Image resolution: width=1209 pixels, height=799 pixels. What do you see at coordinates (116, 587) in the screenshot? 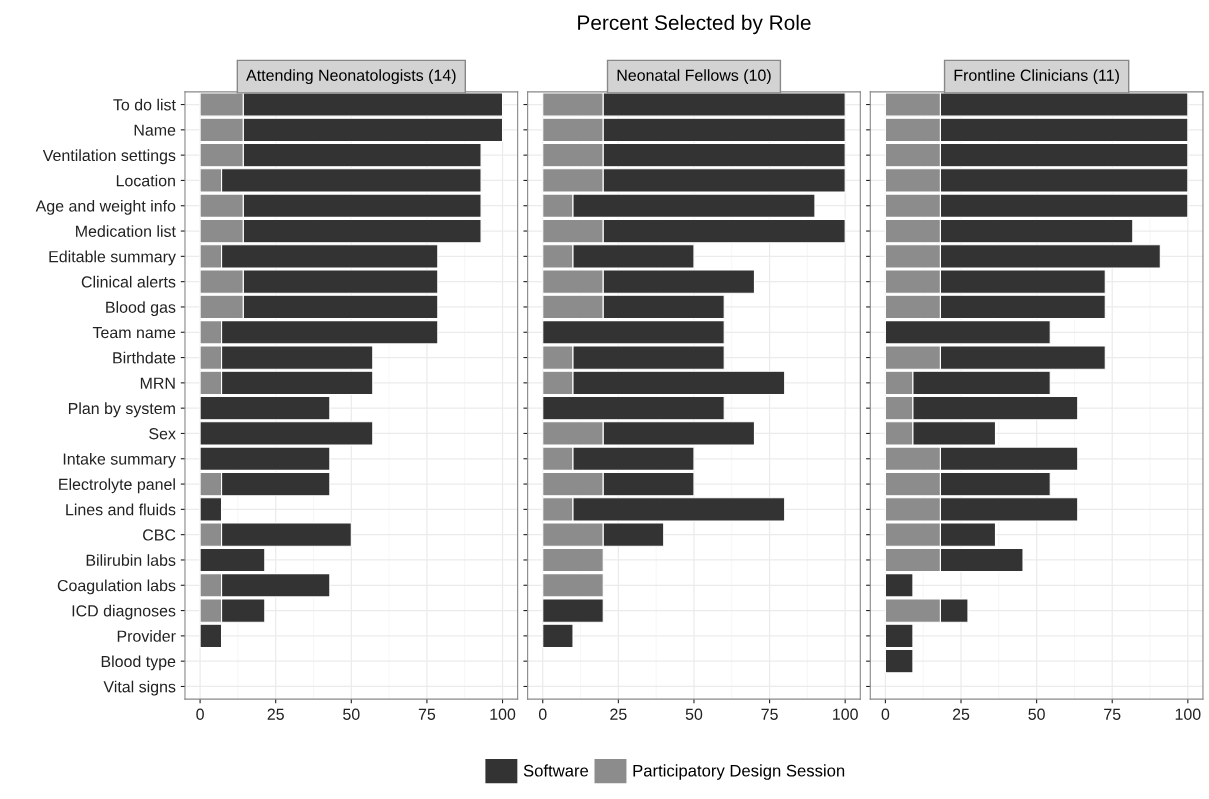
I see `y-tick-label: Coagulation labs` at bounding box center [116, 587].